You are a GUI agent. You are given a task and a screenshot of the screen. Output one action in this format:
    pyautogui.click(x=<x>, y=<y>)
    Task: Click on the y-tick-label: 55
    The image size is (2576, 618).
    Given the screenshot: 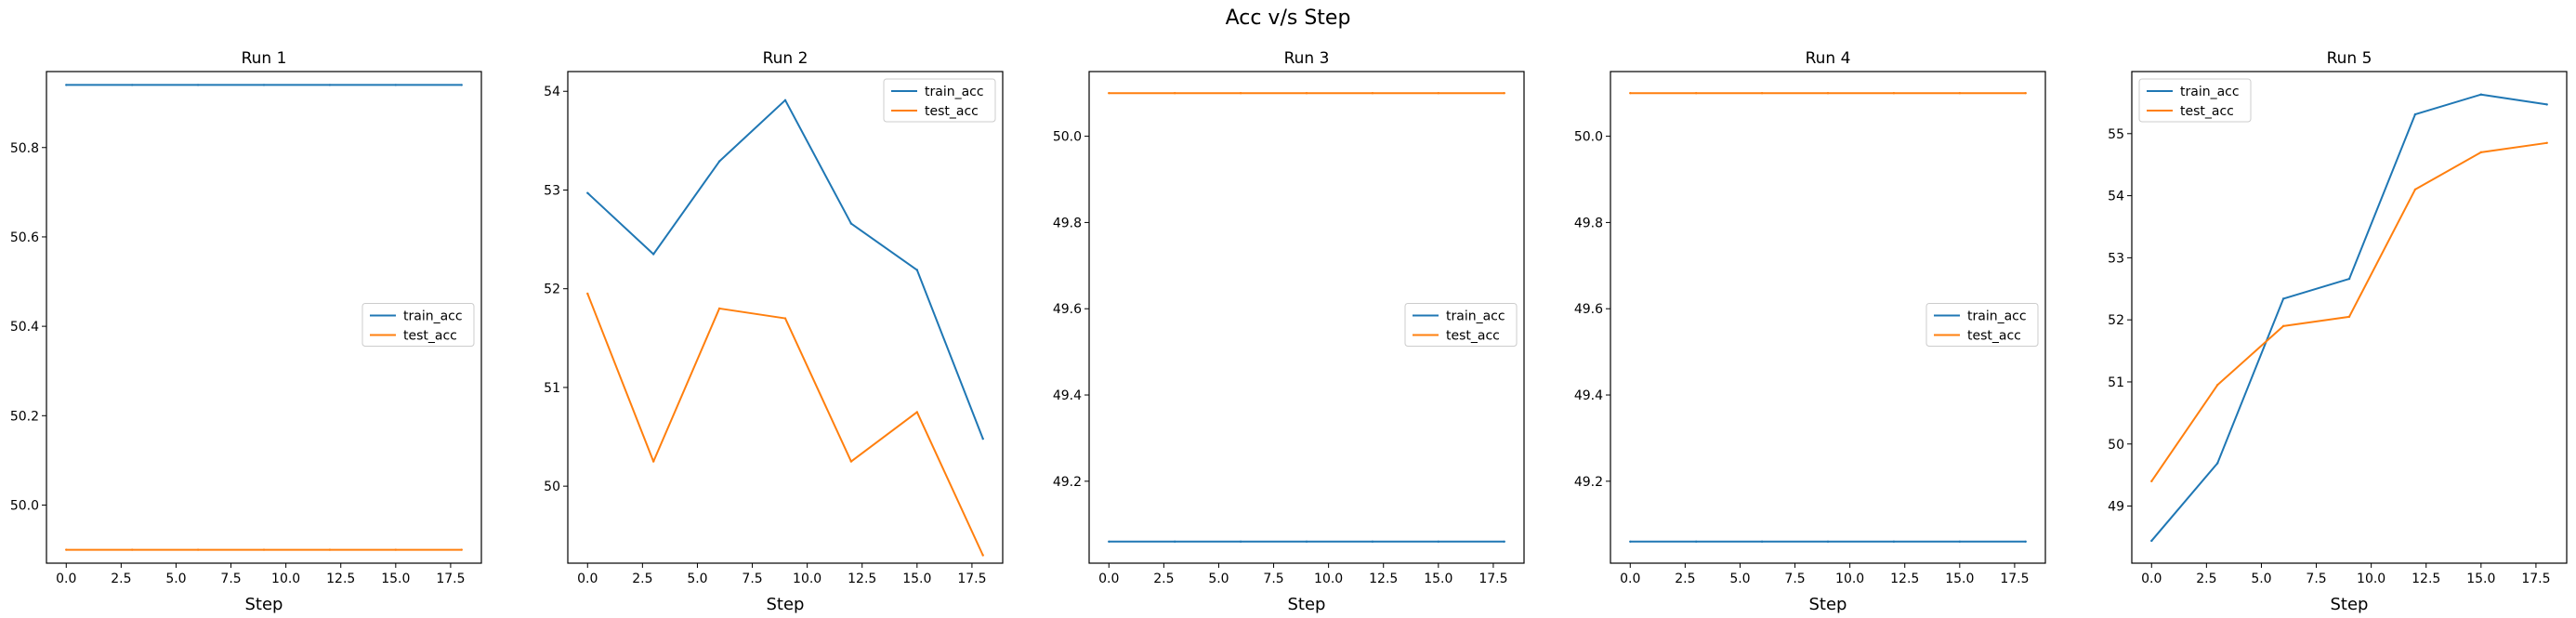 What is the action you would take?
    pyautogui.click(x=2116, y=134)
    